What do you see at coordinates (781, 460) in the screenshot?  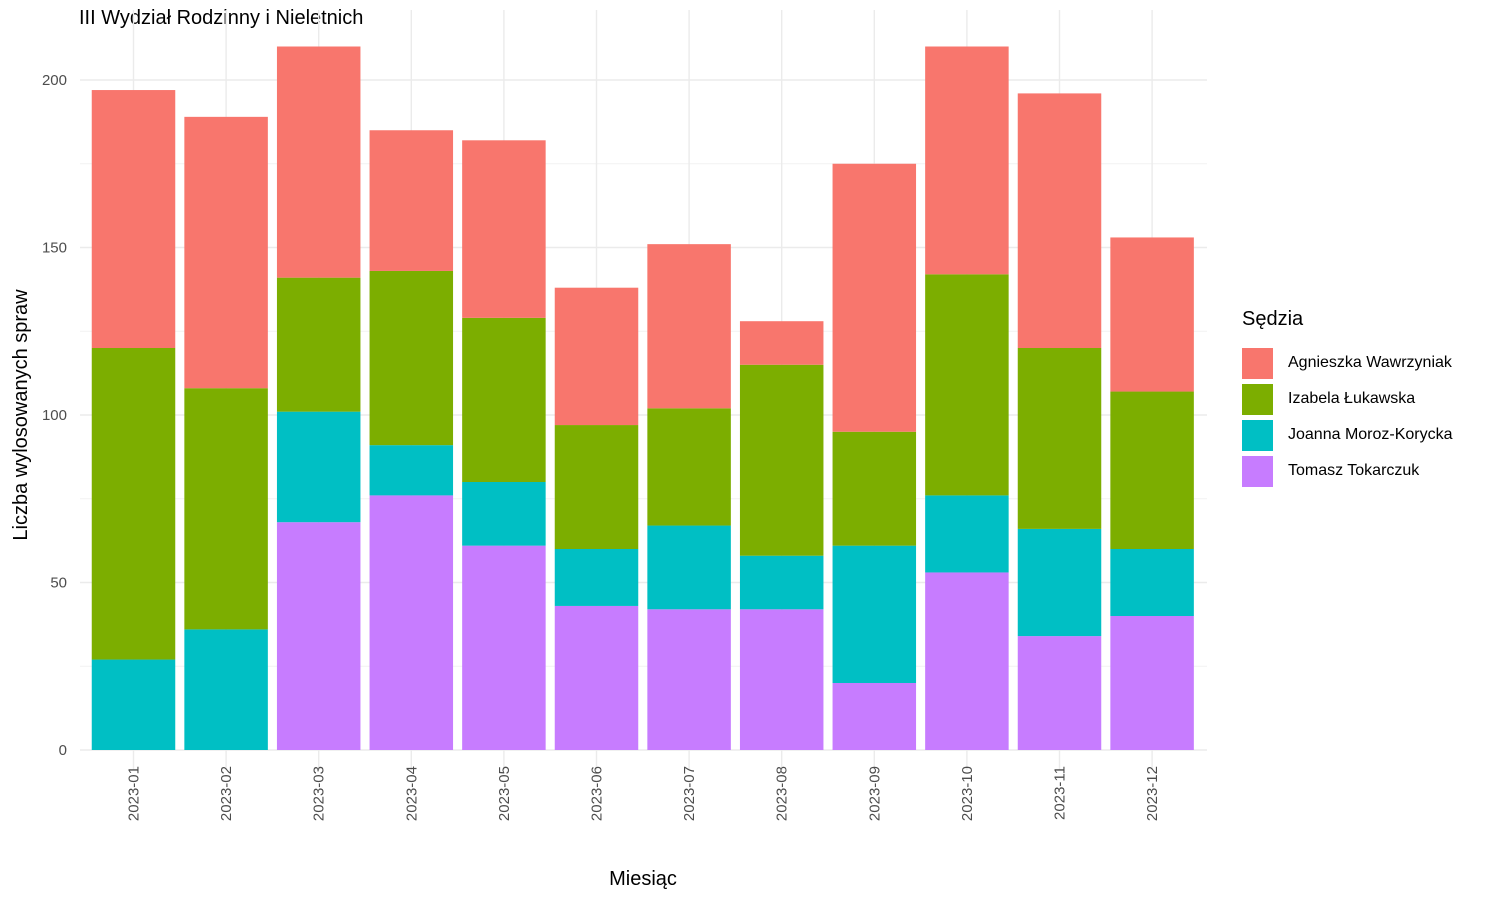 I see `bar-segment-2023-08-izabela-łukawska` at bounding box center [781, 460].